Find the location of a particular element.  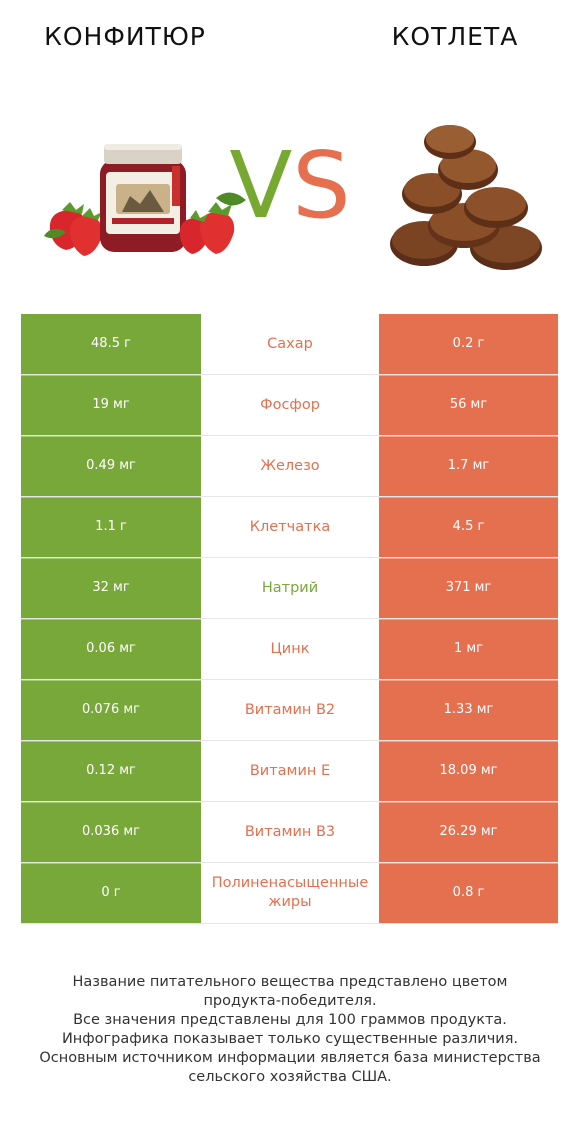

cutlet-image is located at coordinates (466, 197).